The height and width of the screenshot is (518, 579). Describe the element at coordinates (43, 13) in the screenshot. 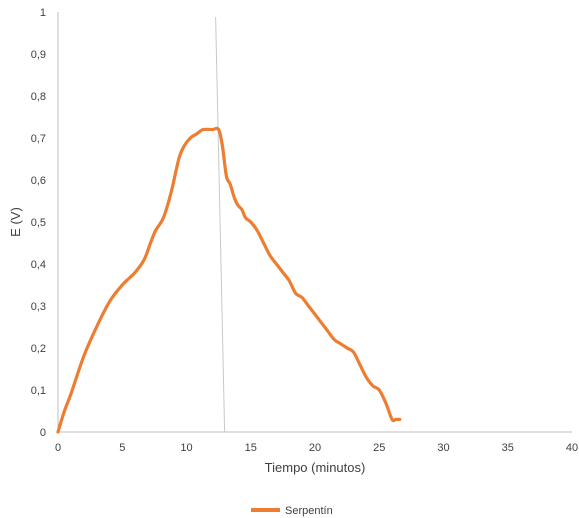

I see `y-tick-label: 1` at that location.